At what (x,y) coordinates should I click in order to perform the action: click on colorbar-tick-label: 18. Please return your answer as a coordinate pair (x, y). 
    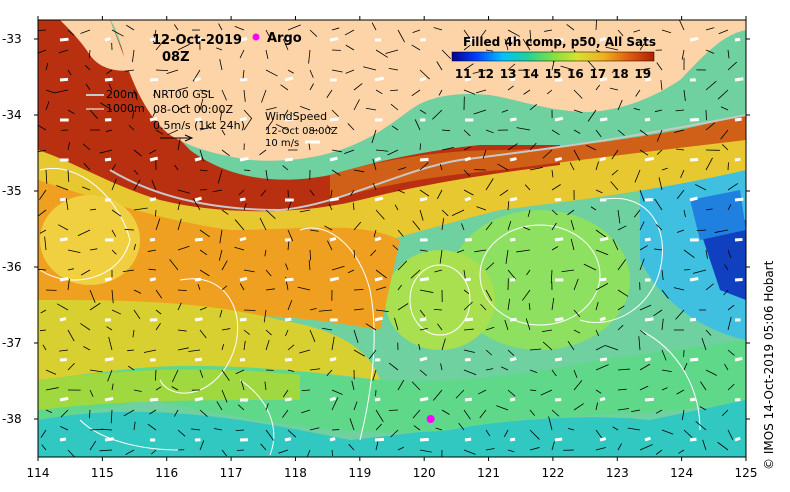
    Looking at the image, I should click on (620, 74).